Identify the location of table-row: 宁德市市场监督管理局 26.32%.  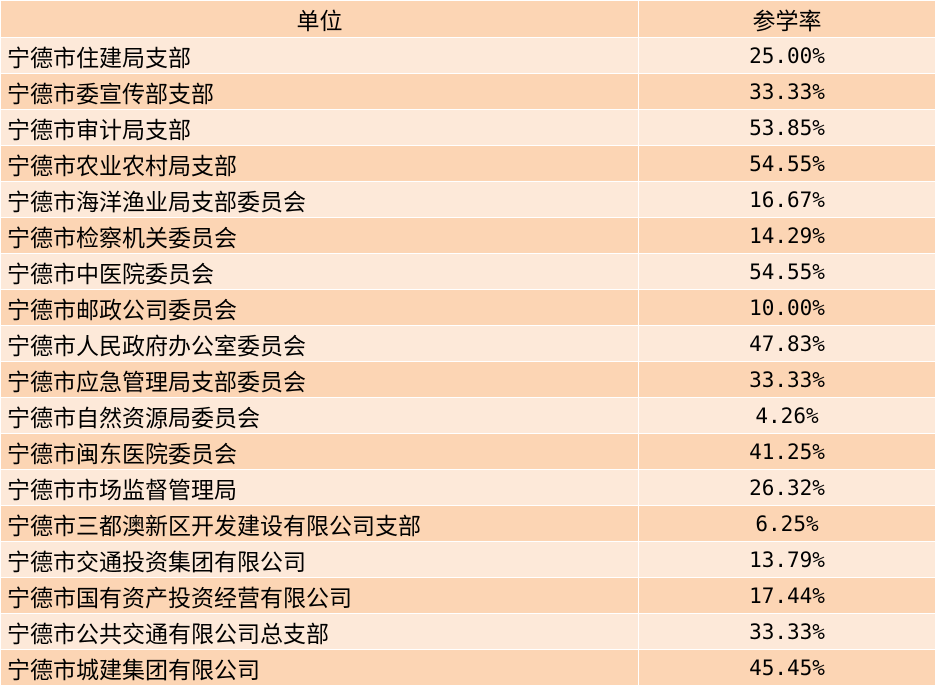
(467, 487).